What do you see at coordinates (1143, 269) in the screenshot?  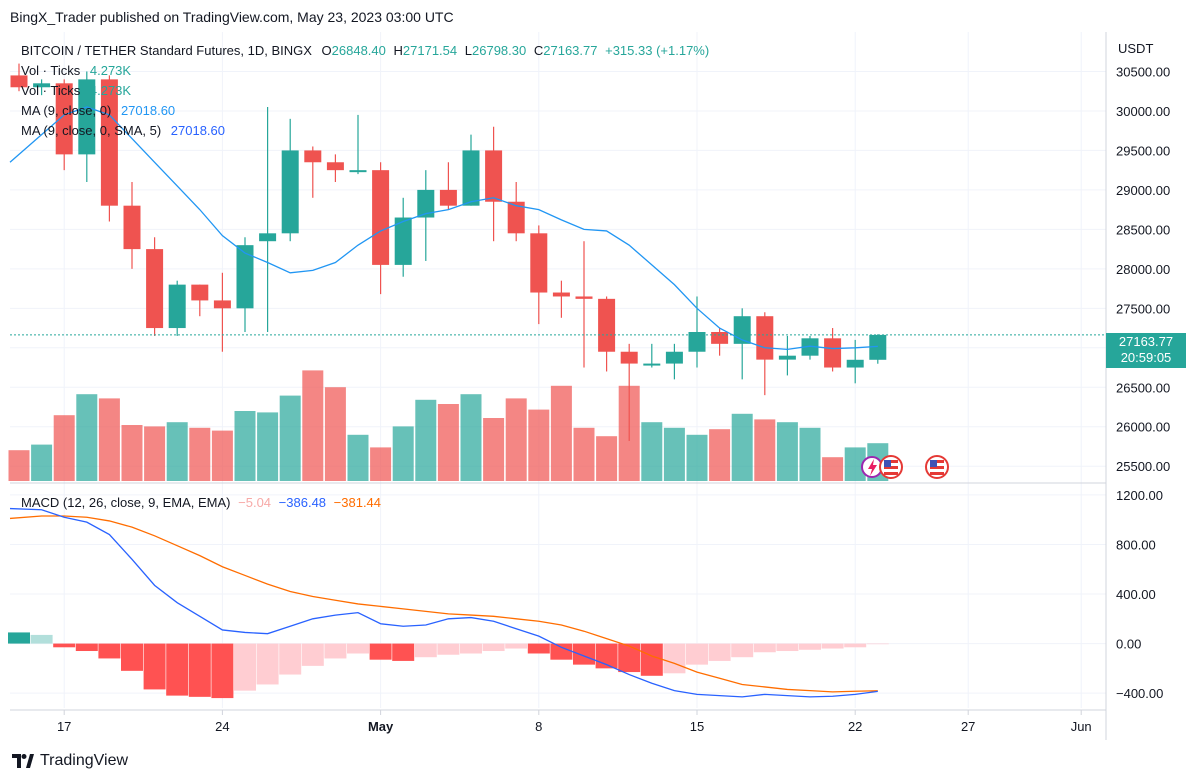 I see `price-tick-label: 28000.00` at bounding box center [1143, 269].